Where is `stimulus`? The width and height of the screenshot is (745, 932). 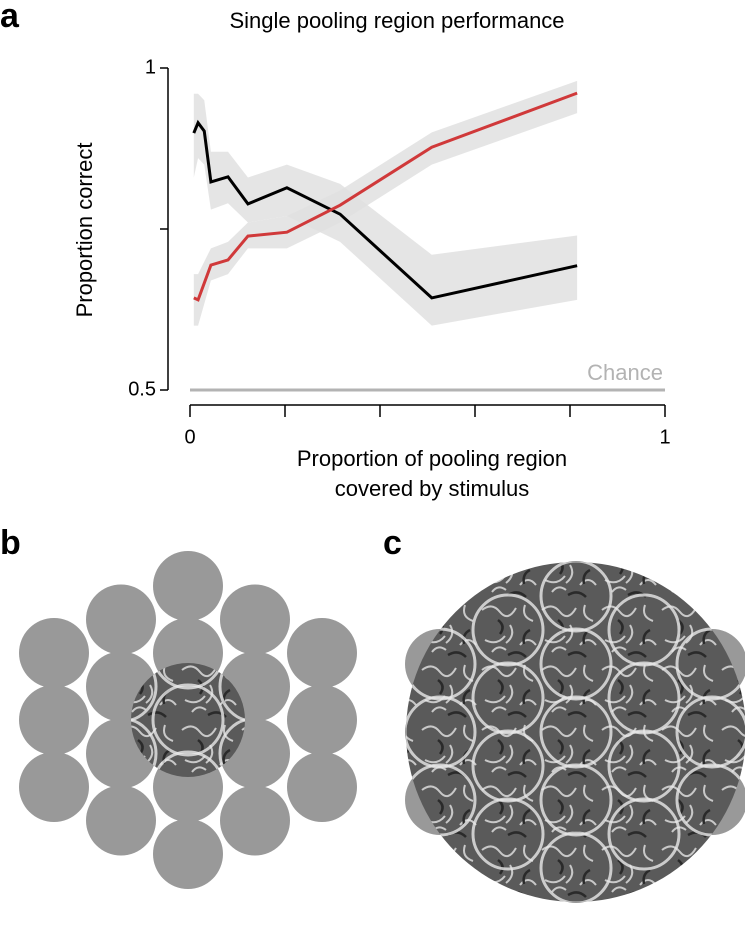 stimulus is located at coordinates (188, 720).